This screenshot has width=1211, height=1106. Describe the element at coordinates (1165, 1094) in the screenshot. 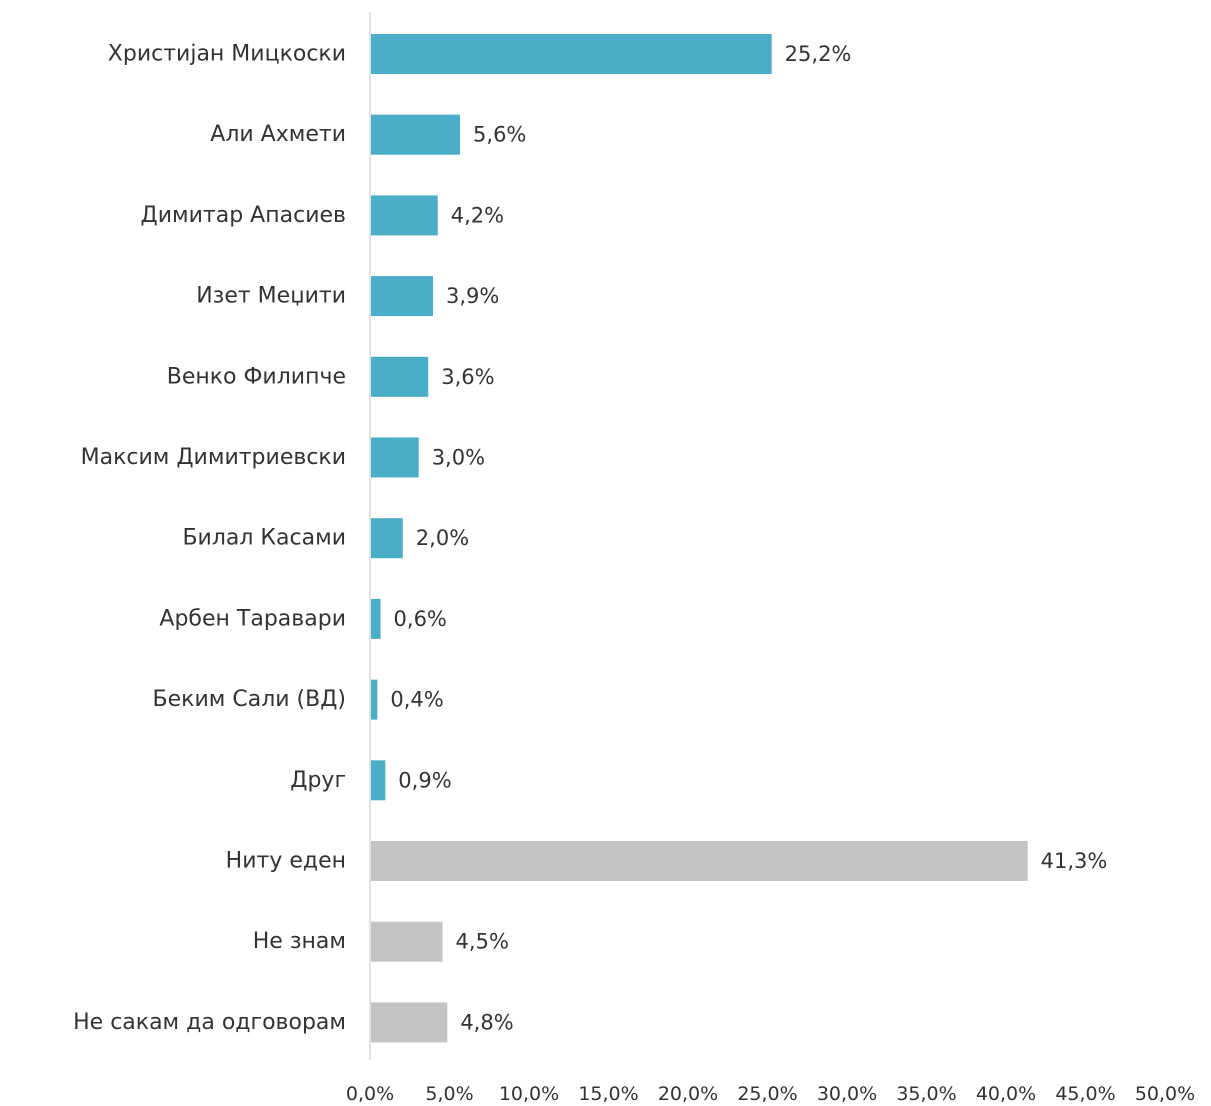

I see `x-tick-label: 50,0%` at that location.